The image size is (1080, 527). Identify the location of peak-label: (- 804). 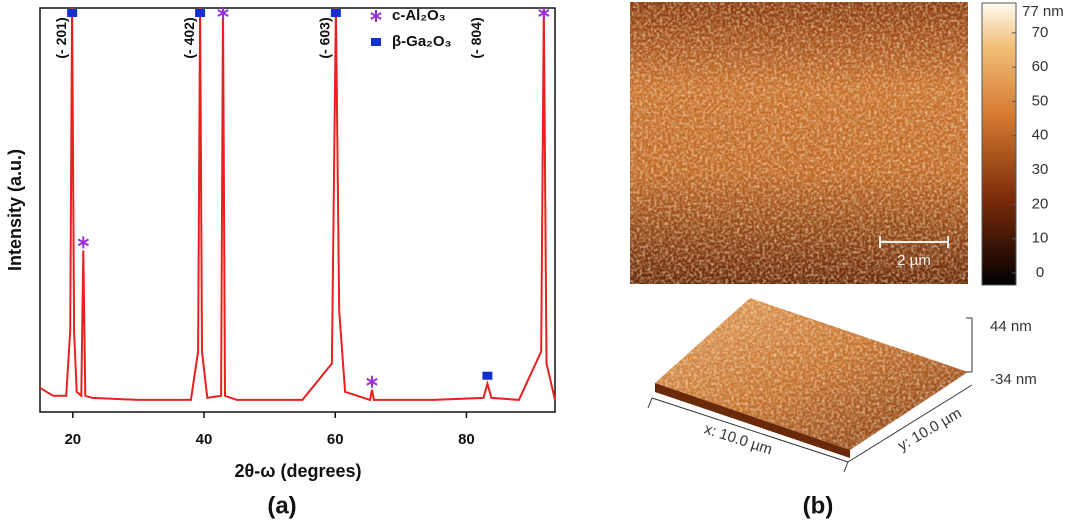
(476, 37).